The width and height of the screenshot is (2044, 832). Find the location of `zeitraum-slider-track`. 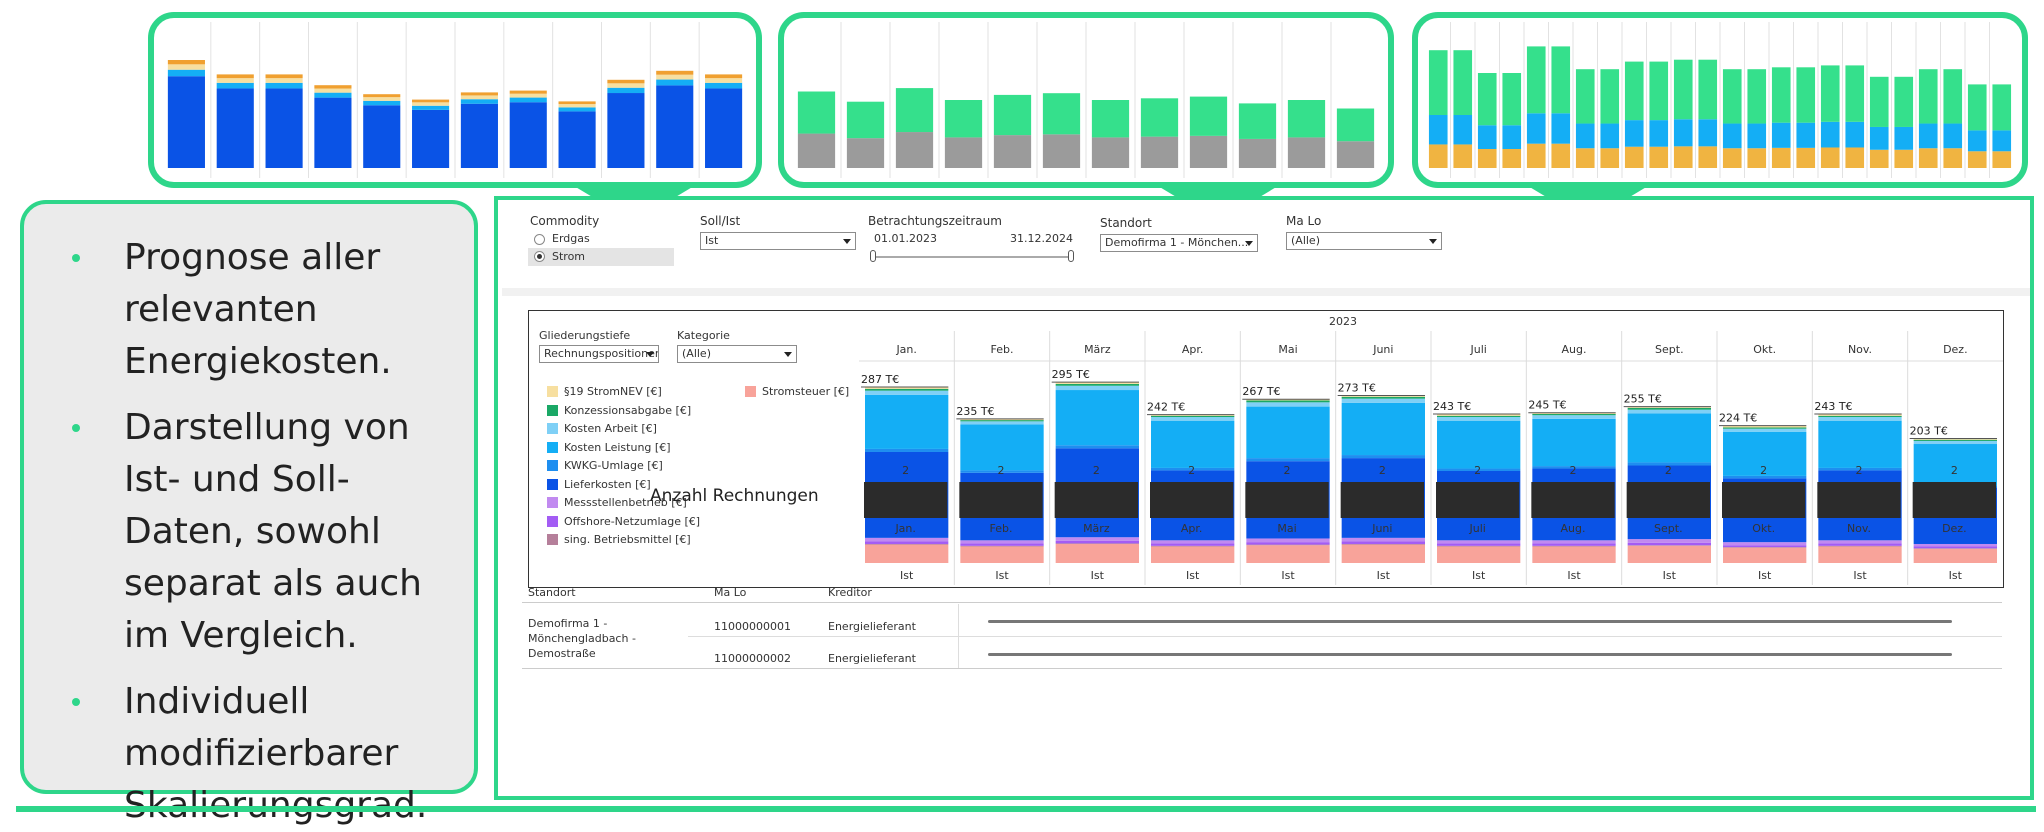

zeitraum-slider-track is located at coordinates (972, 257).